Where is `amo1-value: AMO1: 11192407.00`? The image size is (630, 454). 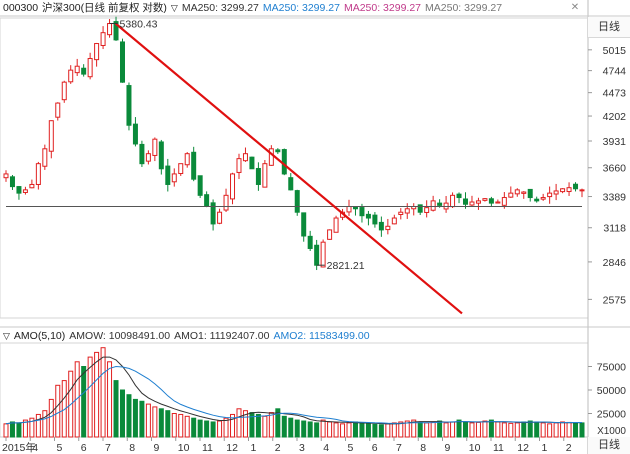
amo1-value: AMO1: 11192407.00 is located at coordinates (222, 336).